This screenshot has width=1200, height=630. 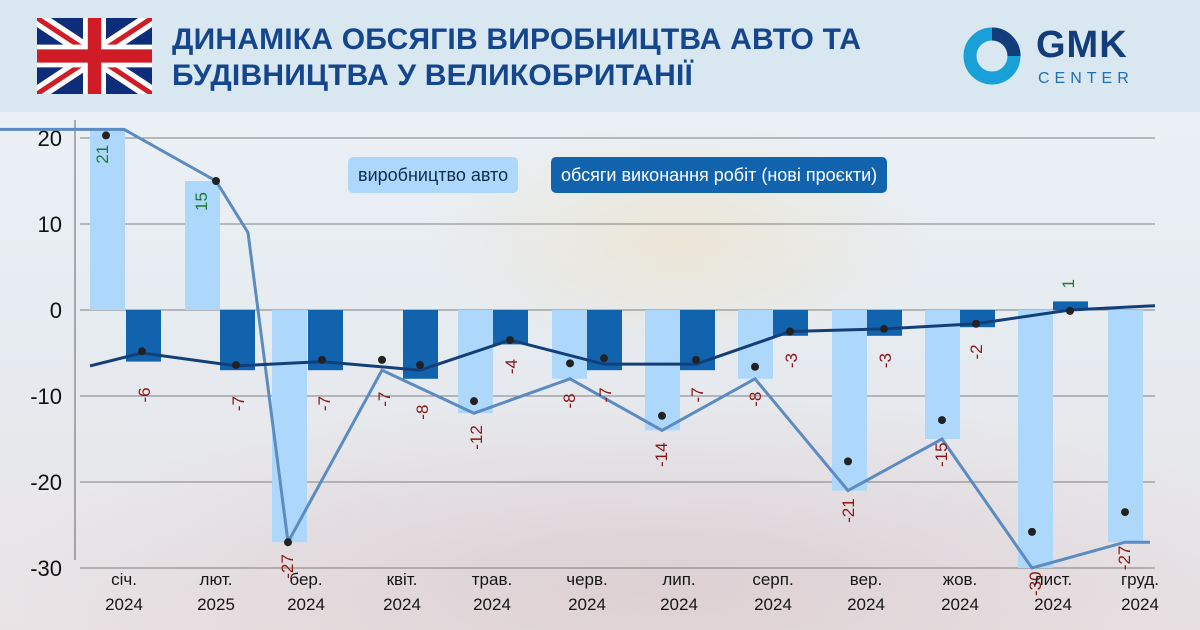 I want to click on x-tick-month: лют., so click(x=216, y=579).